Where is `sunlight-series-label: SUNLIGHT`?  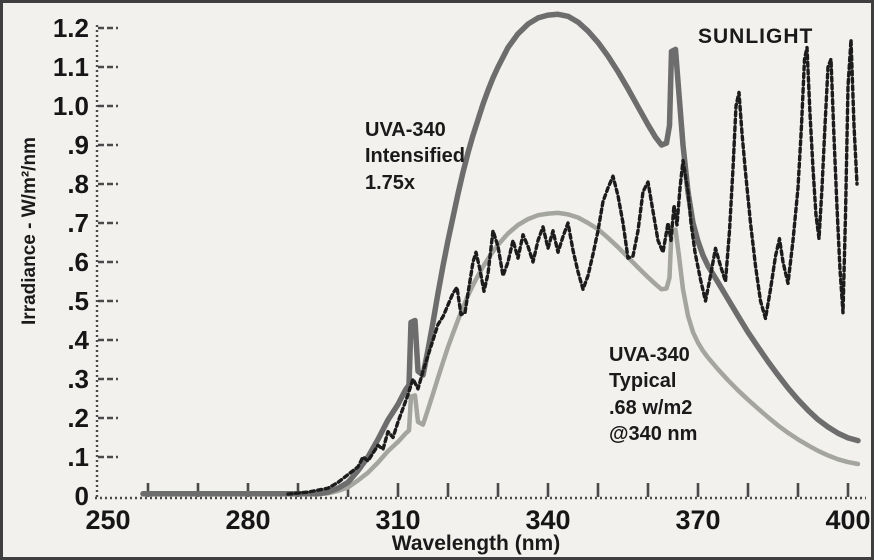
sunlight-series-label: SUNLIGHT is located at coordinates (756, 36).